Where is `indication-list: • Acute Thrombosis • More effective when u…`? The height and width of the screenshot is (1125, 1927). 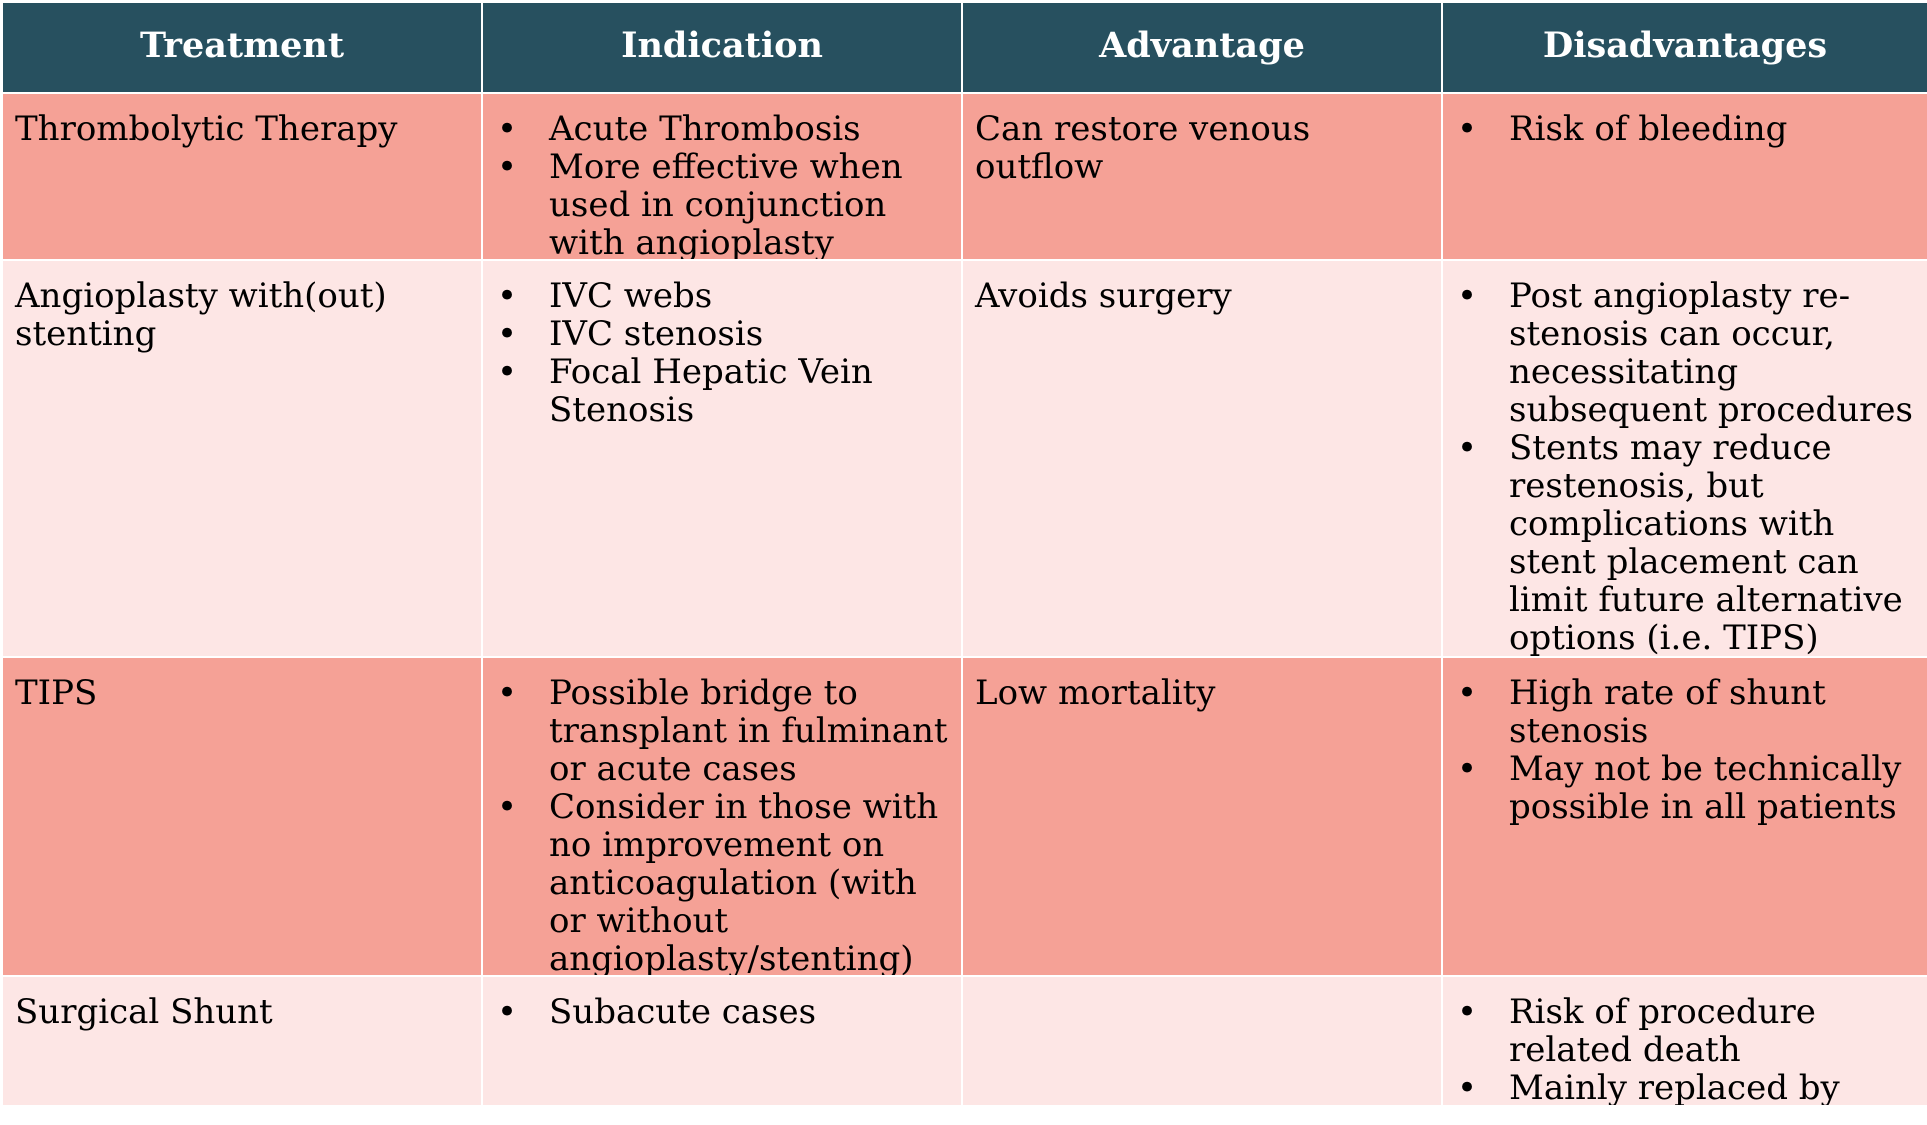 indication-list: • Acute Thrombosis • More effective when u… is located at coordinates (722, 185).